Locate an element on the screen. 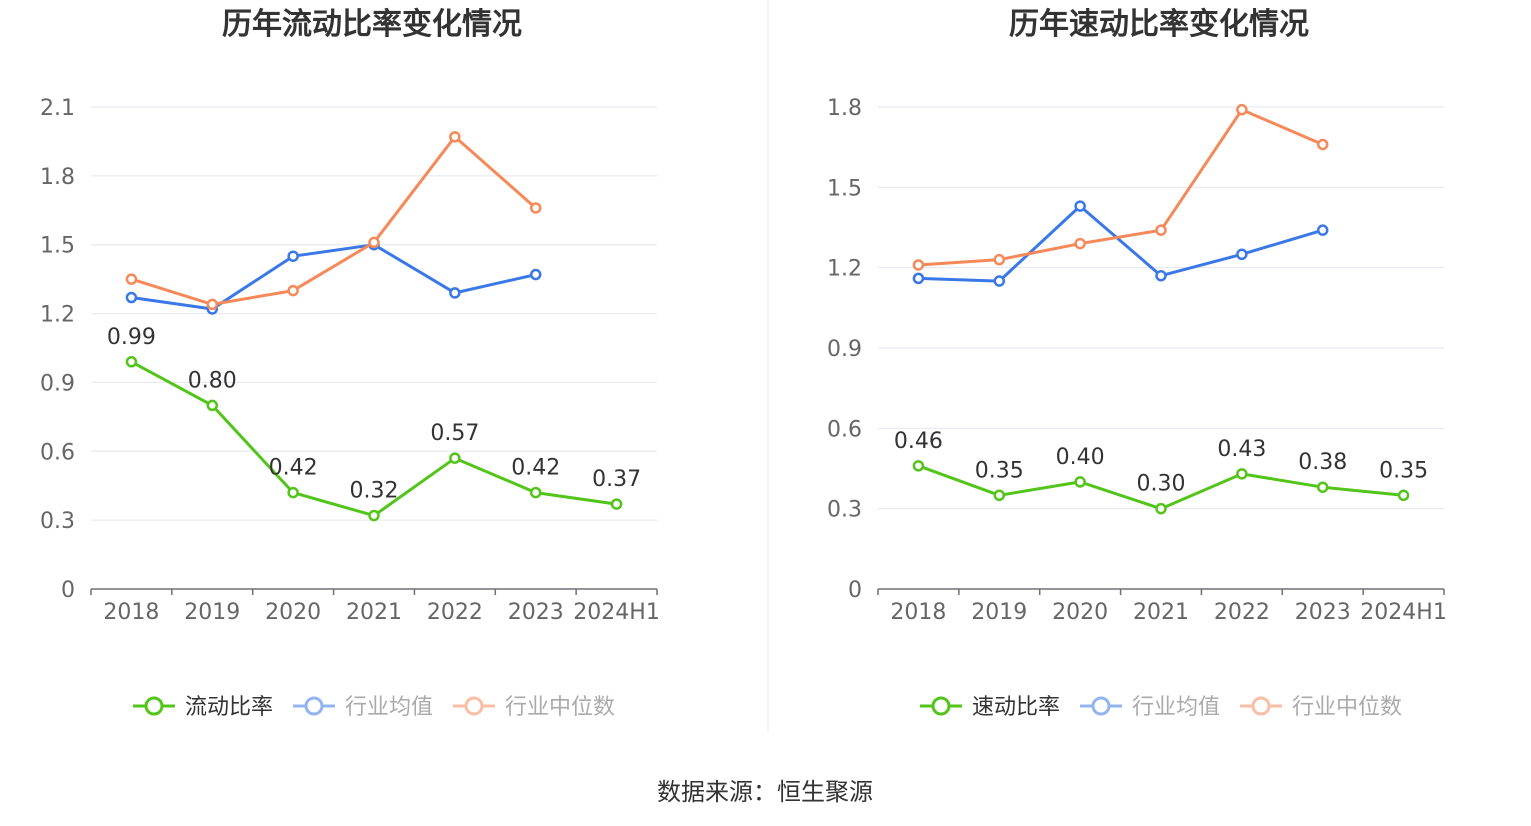  legend-label: 速动比率 is located at coordinates (1016, 707).